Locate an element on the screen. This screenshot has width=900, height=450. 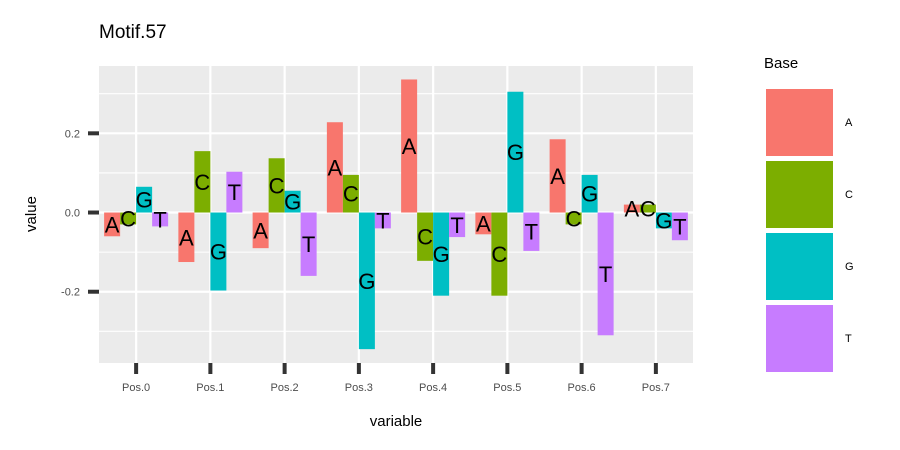
bar-C-Pos.3 is located at coordinates (350, 193).